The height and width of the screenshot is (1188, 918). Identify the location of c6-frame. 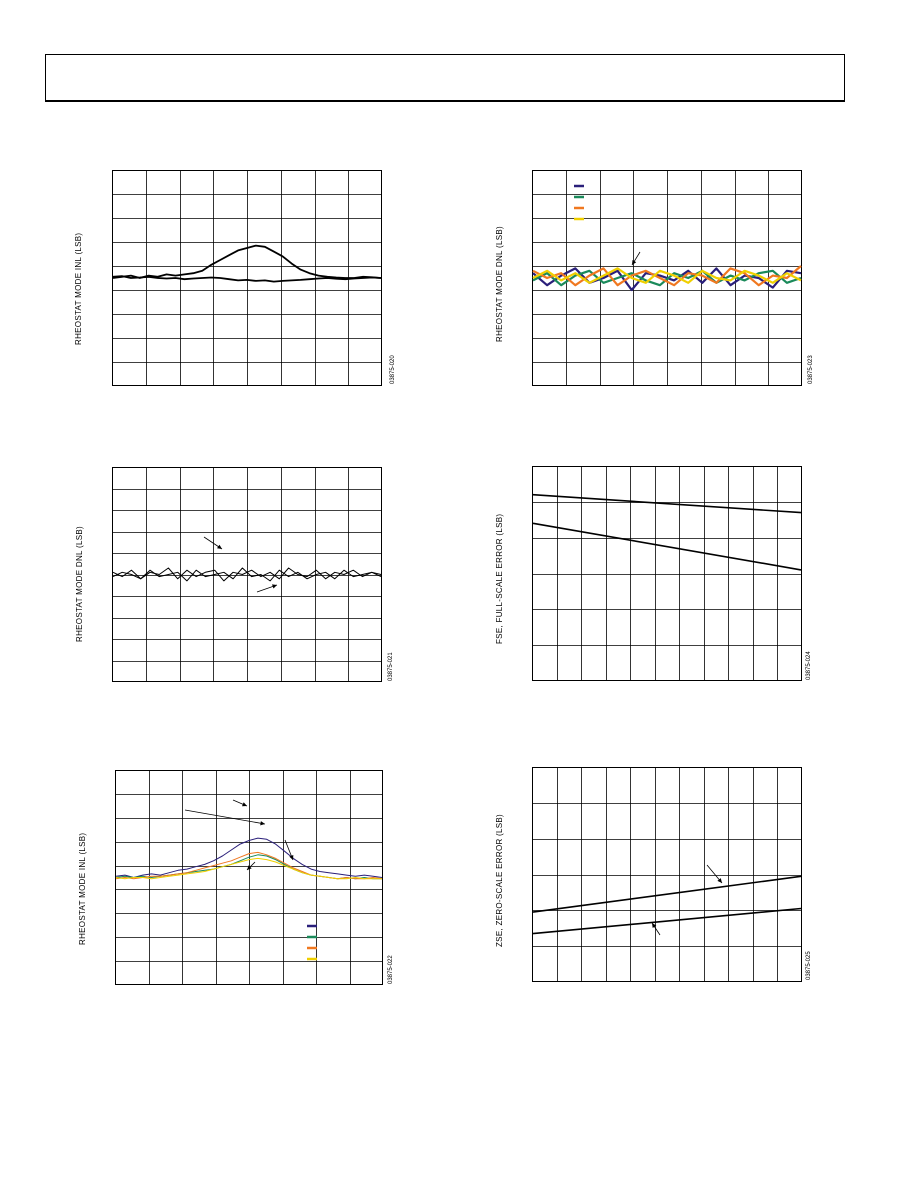
(667, 874).